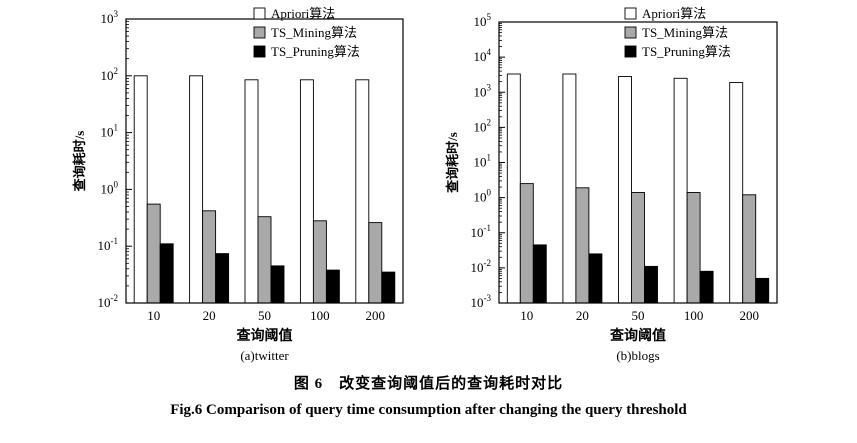 This screenshot has height=443, width=857. I want to click on y-tick-exp: 0, so click(489, 193).